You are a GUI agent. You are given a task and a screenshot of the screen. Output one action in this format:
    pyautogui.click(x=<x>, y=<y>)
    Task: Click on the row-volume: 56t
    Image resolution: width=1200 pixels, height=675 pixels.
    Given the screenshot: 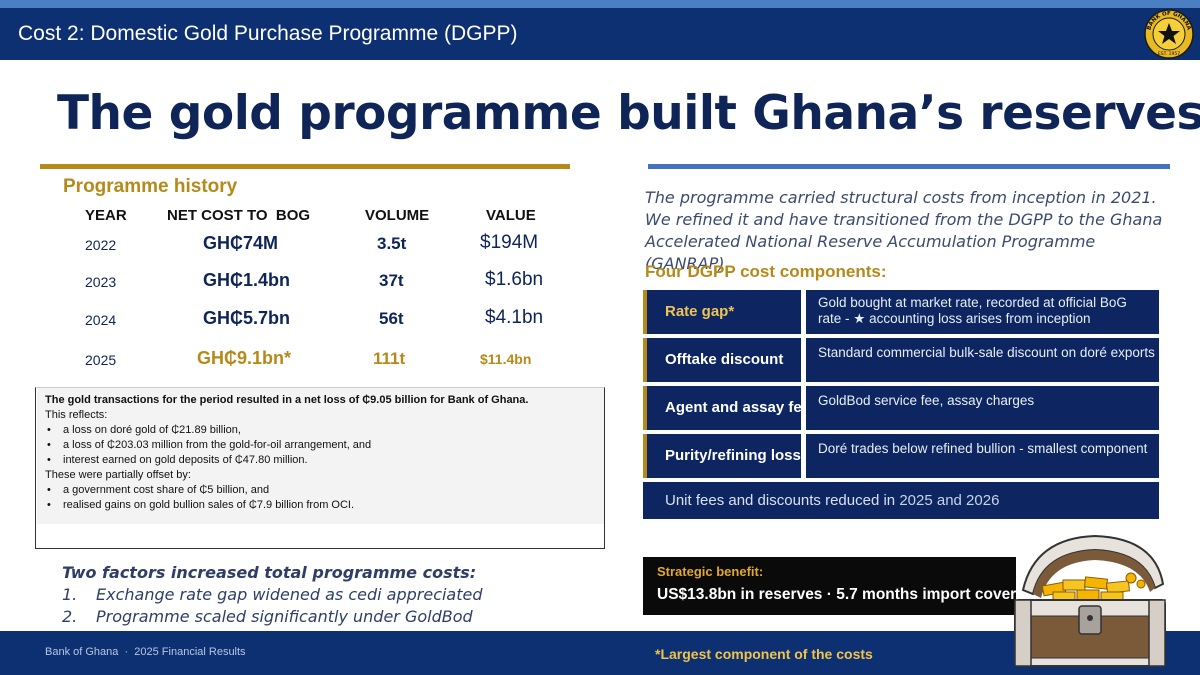 What is the action you would take?
    pyautogui.click(x=391, y=318)
    